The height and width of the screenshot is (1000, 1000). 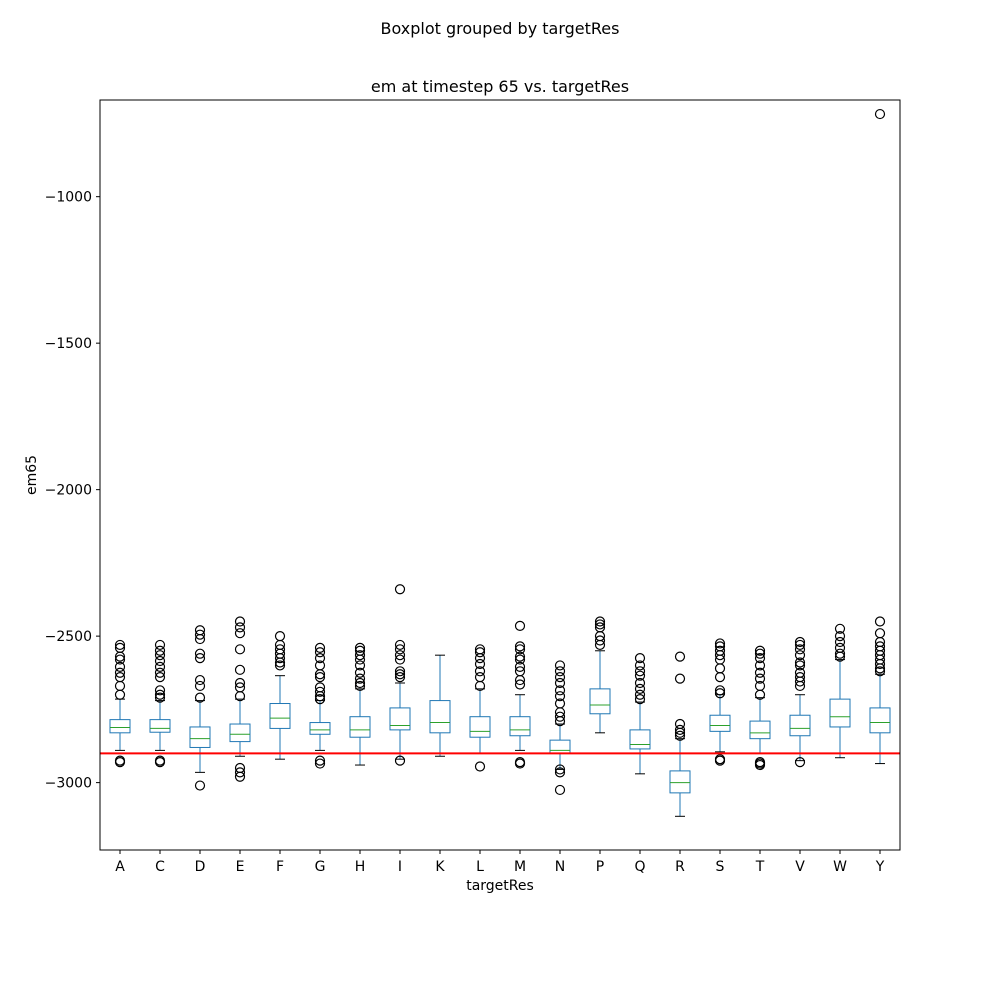 What do you see at coordinates (760, 708) in the screenshot?
I see `box-group-T` at bounding box center [760, 708].